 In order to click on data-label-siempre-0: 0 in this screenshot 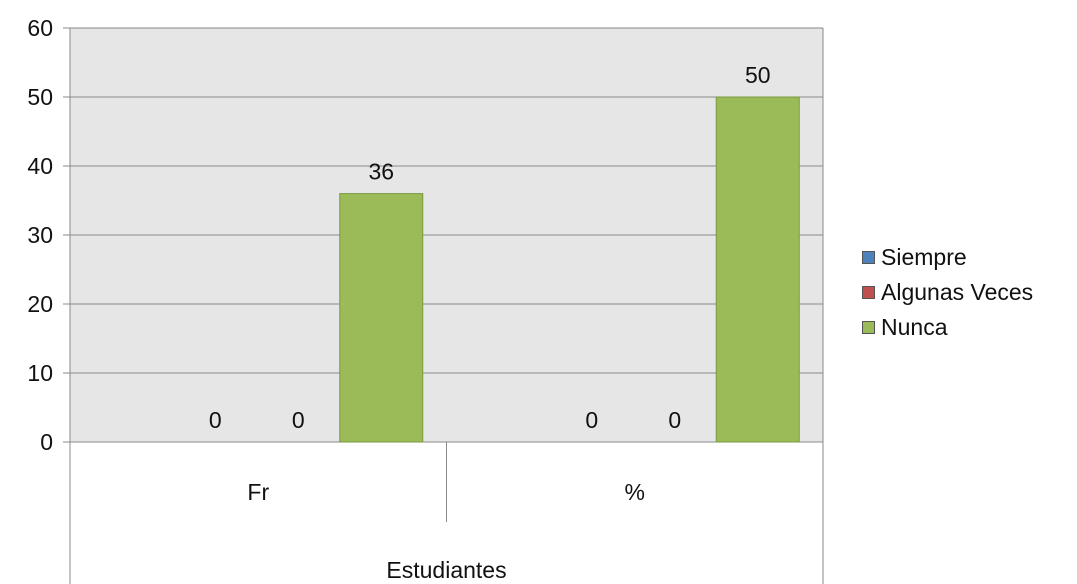, I will do `click(215, 420)`.